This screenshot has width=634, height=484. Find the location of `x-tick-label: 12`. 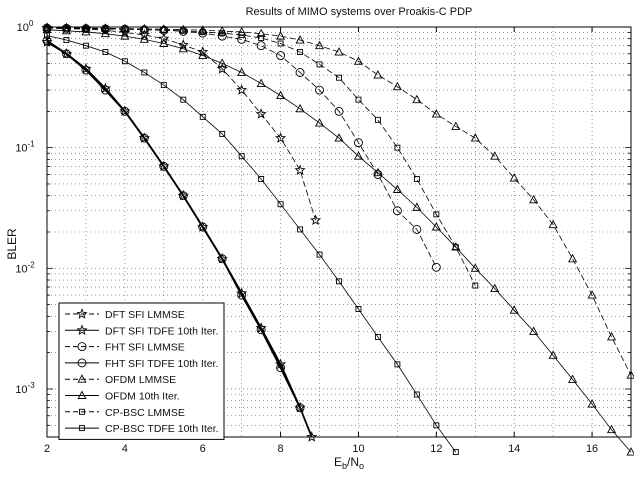

x-tick-label: 12 is located at coordinates (436, 449).